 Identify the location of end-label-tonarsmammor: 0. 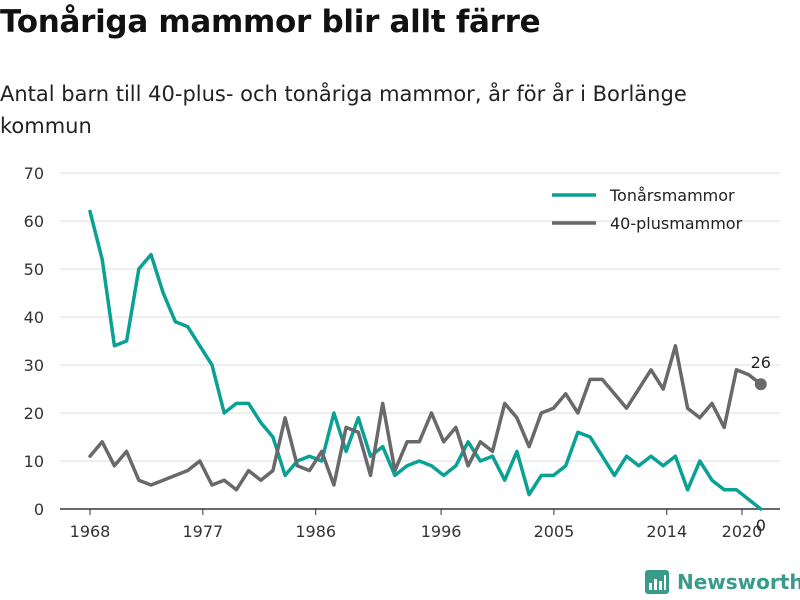
(761, 525).